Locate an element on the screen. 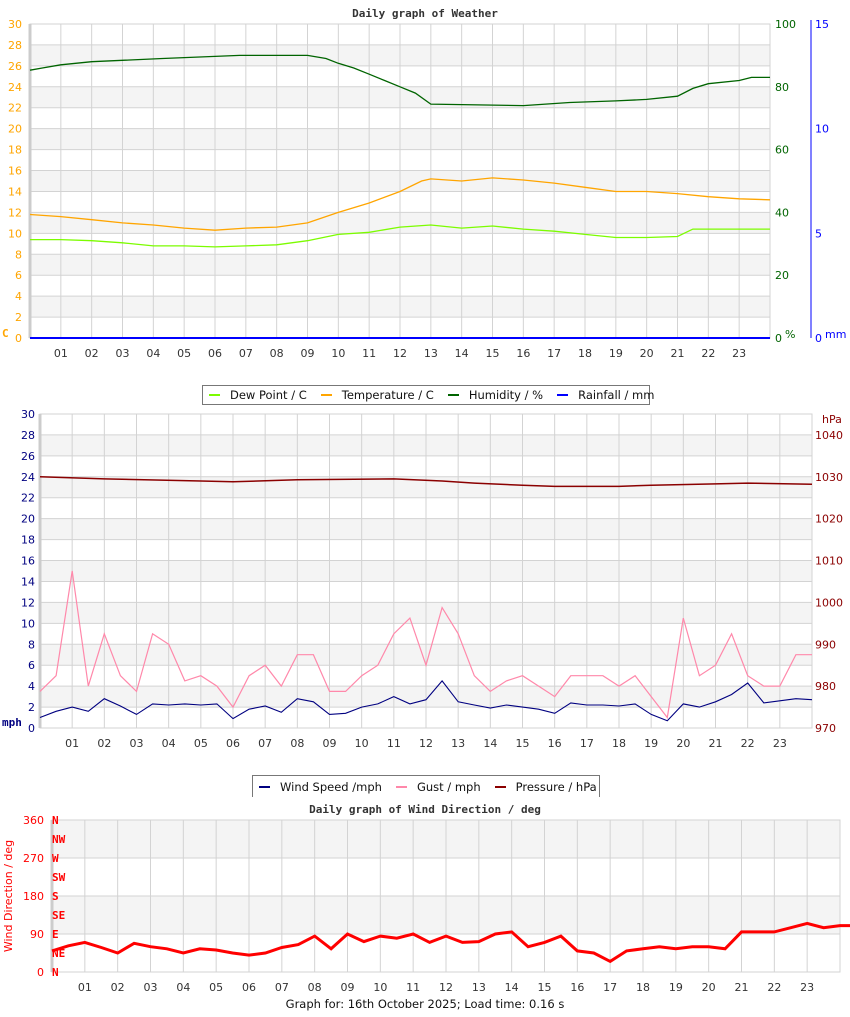 The width and height of the screenshot is (850, 1017). y-tick-label-celsius: 0 is located at coordinates (18, 338).